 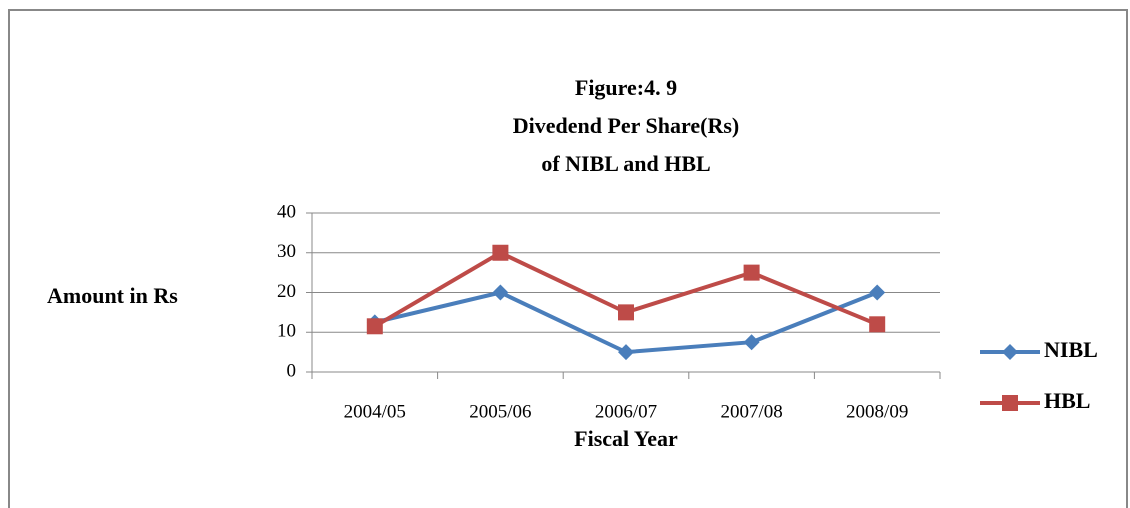 What do you see at coordinates (375, 411) in the screenshot?
I see `x-tick-label: 2004/05` at bounding box center [375, 411].